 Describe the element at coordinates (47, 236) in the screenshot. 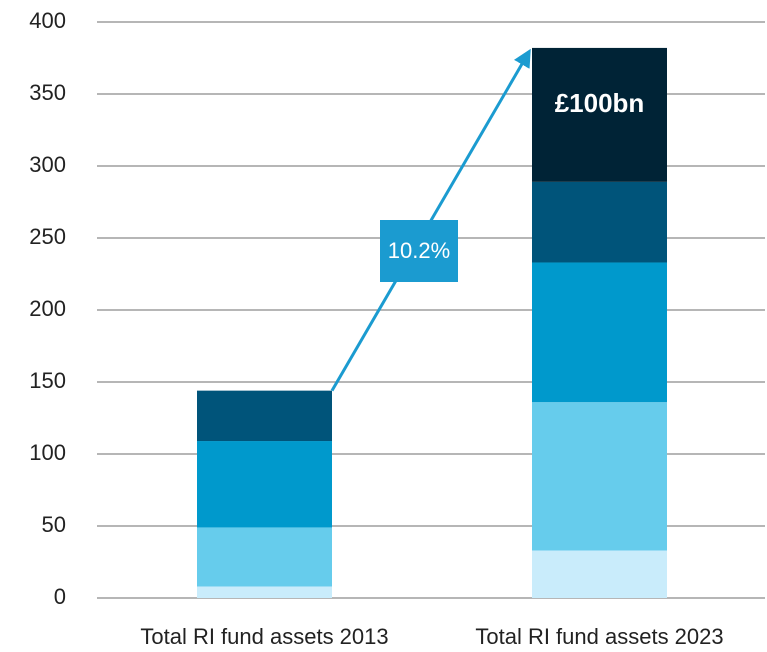

I see `y-tick-label: 250` at that location.